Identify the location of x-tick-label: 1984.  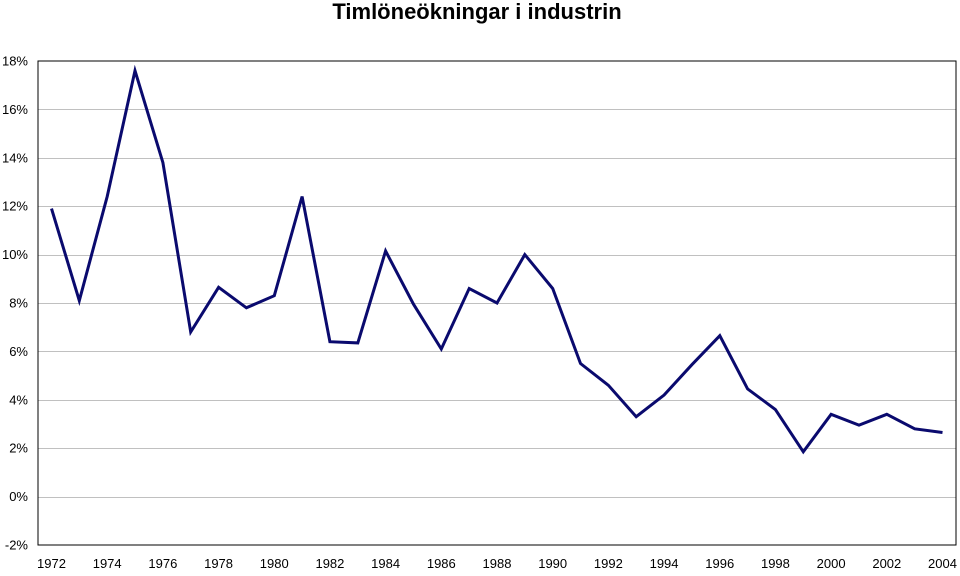
(385, 563).